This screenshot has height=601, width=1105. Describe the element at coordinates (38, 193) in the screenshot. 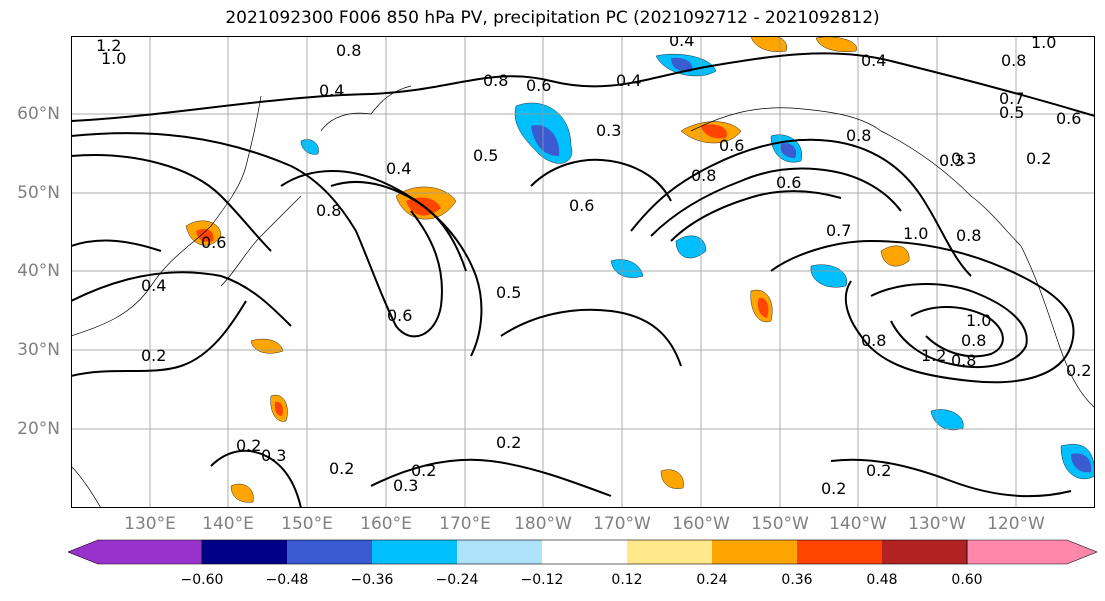

I see `lat-label: 50°N` at that location.